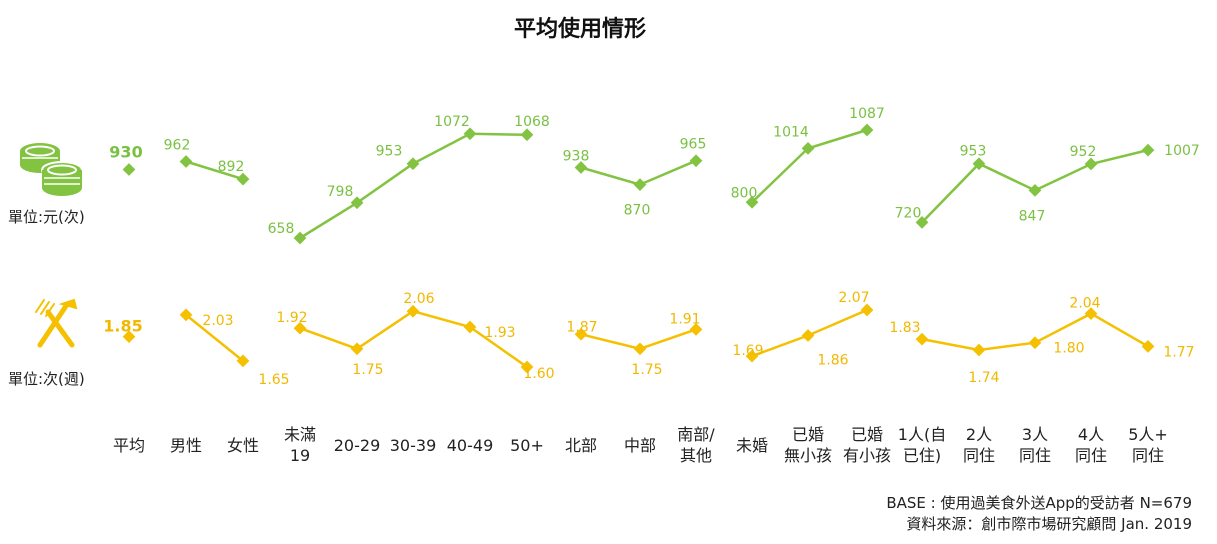  Describe the element at coordinates (418, 299) in the screenshot. I see `freq-data-label: 2.06` at that location.